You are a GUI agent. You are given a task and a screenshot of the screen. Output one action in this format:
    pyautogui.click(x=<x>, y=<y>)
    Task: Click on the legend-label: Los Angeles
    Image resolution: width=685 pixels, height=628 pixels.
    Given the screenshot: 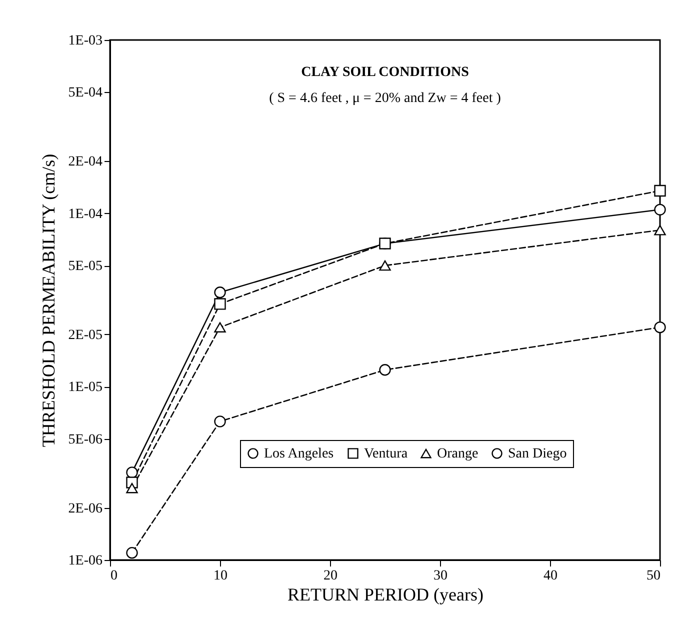 What is the action you would take?
    pyautogui.click(x=299, y=454)
    